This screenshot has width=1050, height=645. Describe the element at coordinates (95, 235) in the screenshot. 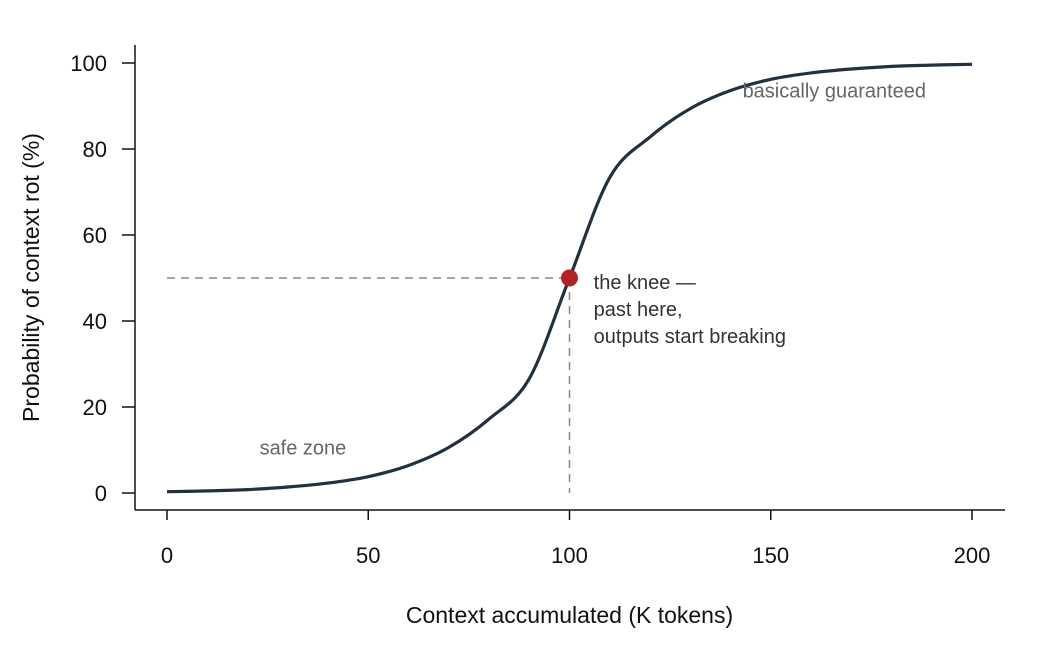

I see `y-tick-label: 60` at that location.